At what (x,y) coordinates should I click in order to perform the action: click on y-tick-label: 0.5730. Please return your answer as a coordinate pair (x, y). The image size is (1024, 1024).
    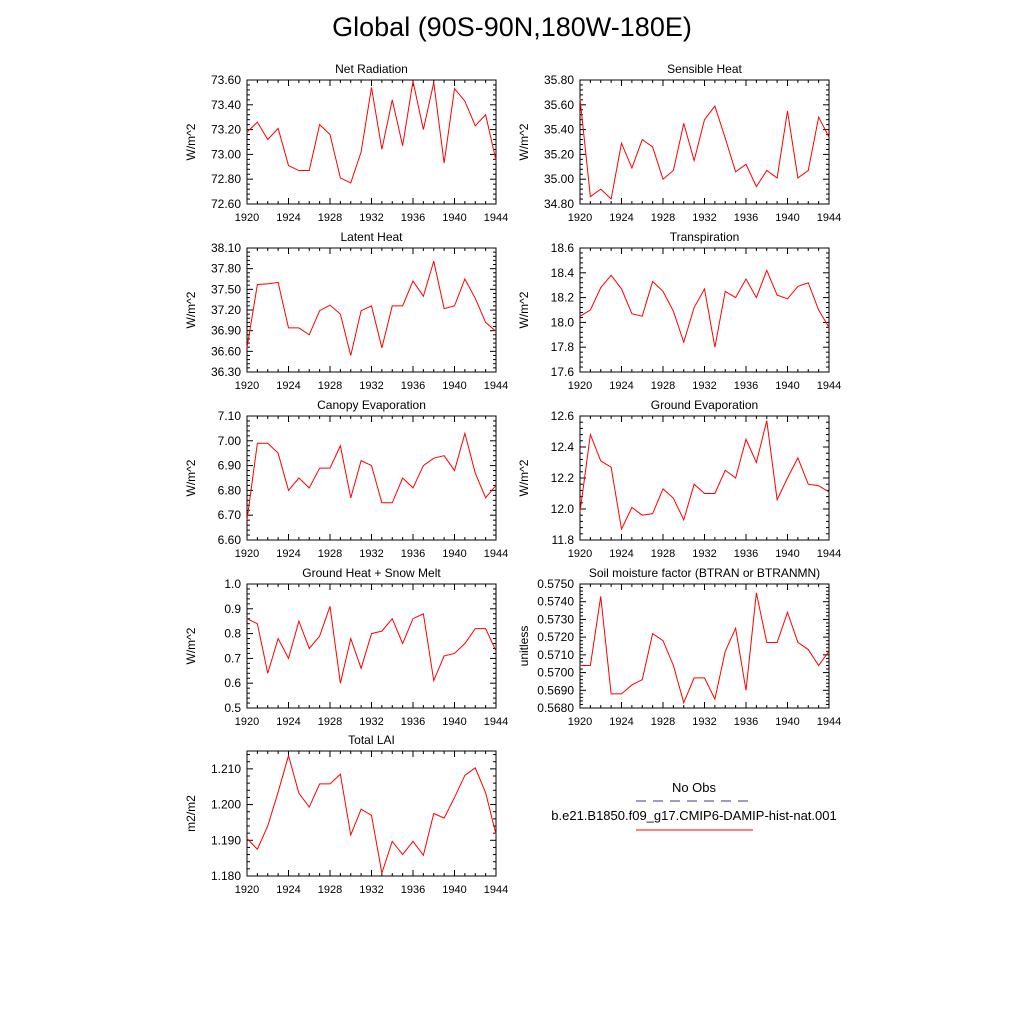
    Looking at the image, I should click on (555, 619).